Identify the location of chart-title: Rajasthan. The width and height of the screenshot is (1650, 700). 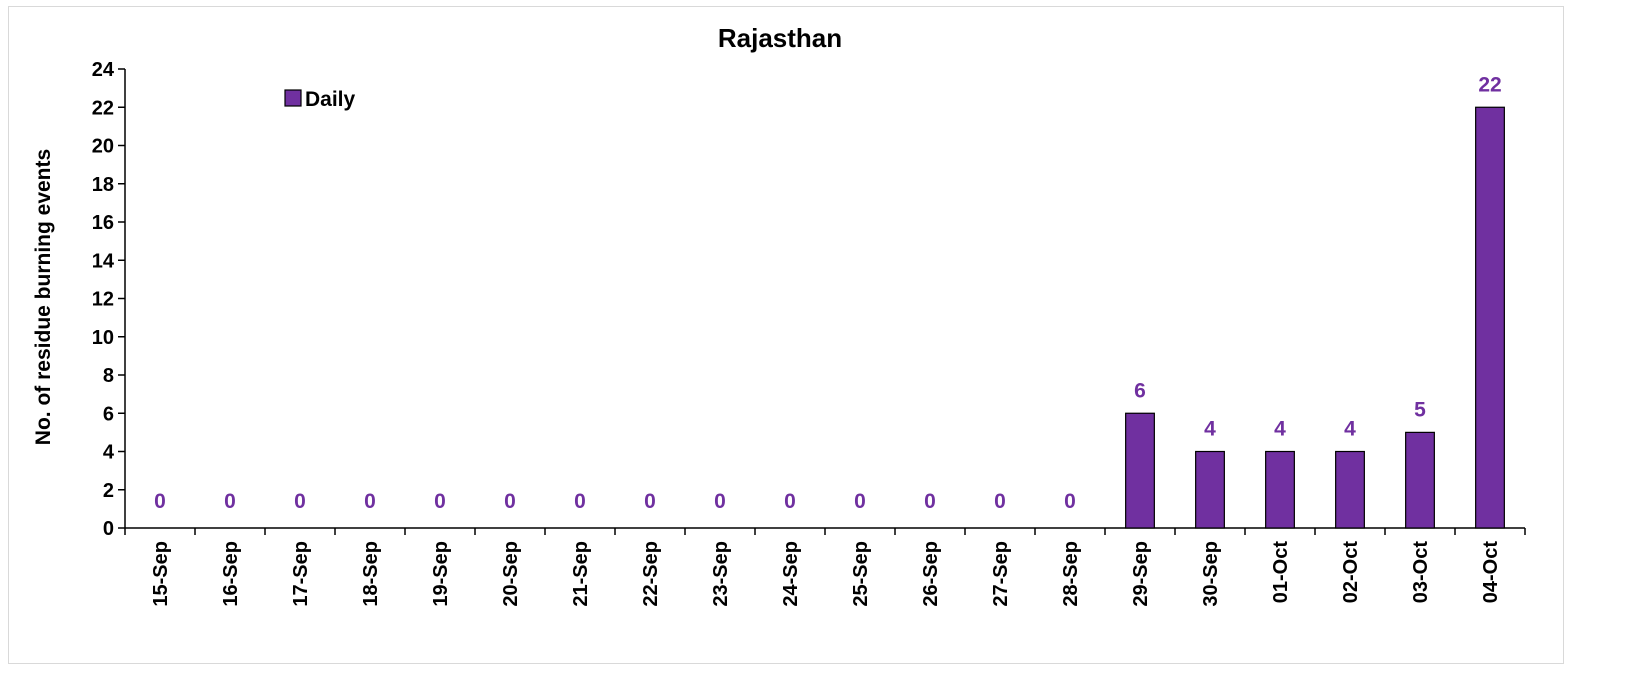
(780, 38).